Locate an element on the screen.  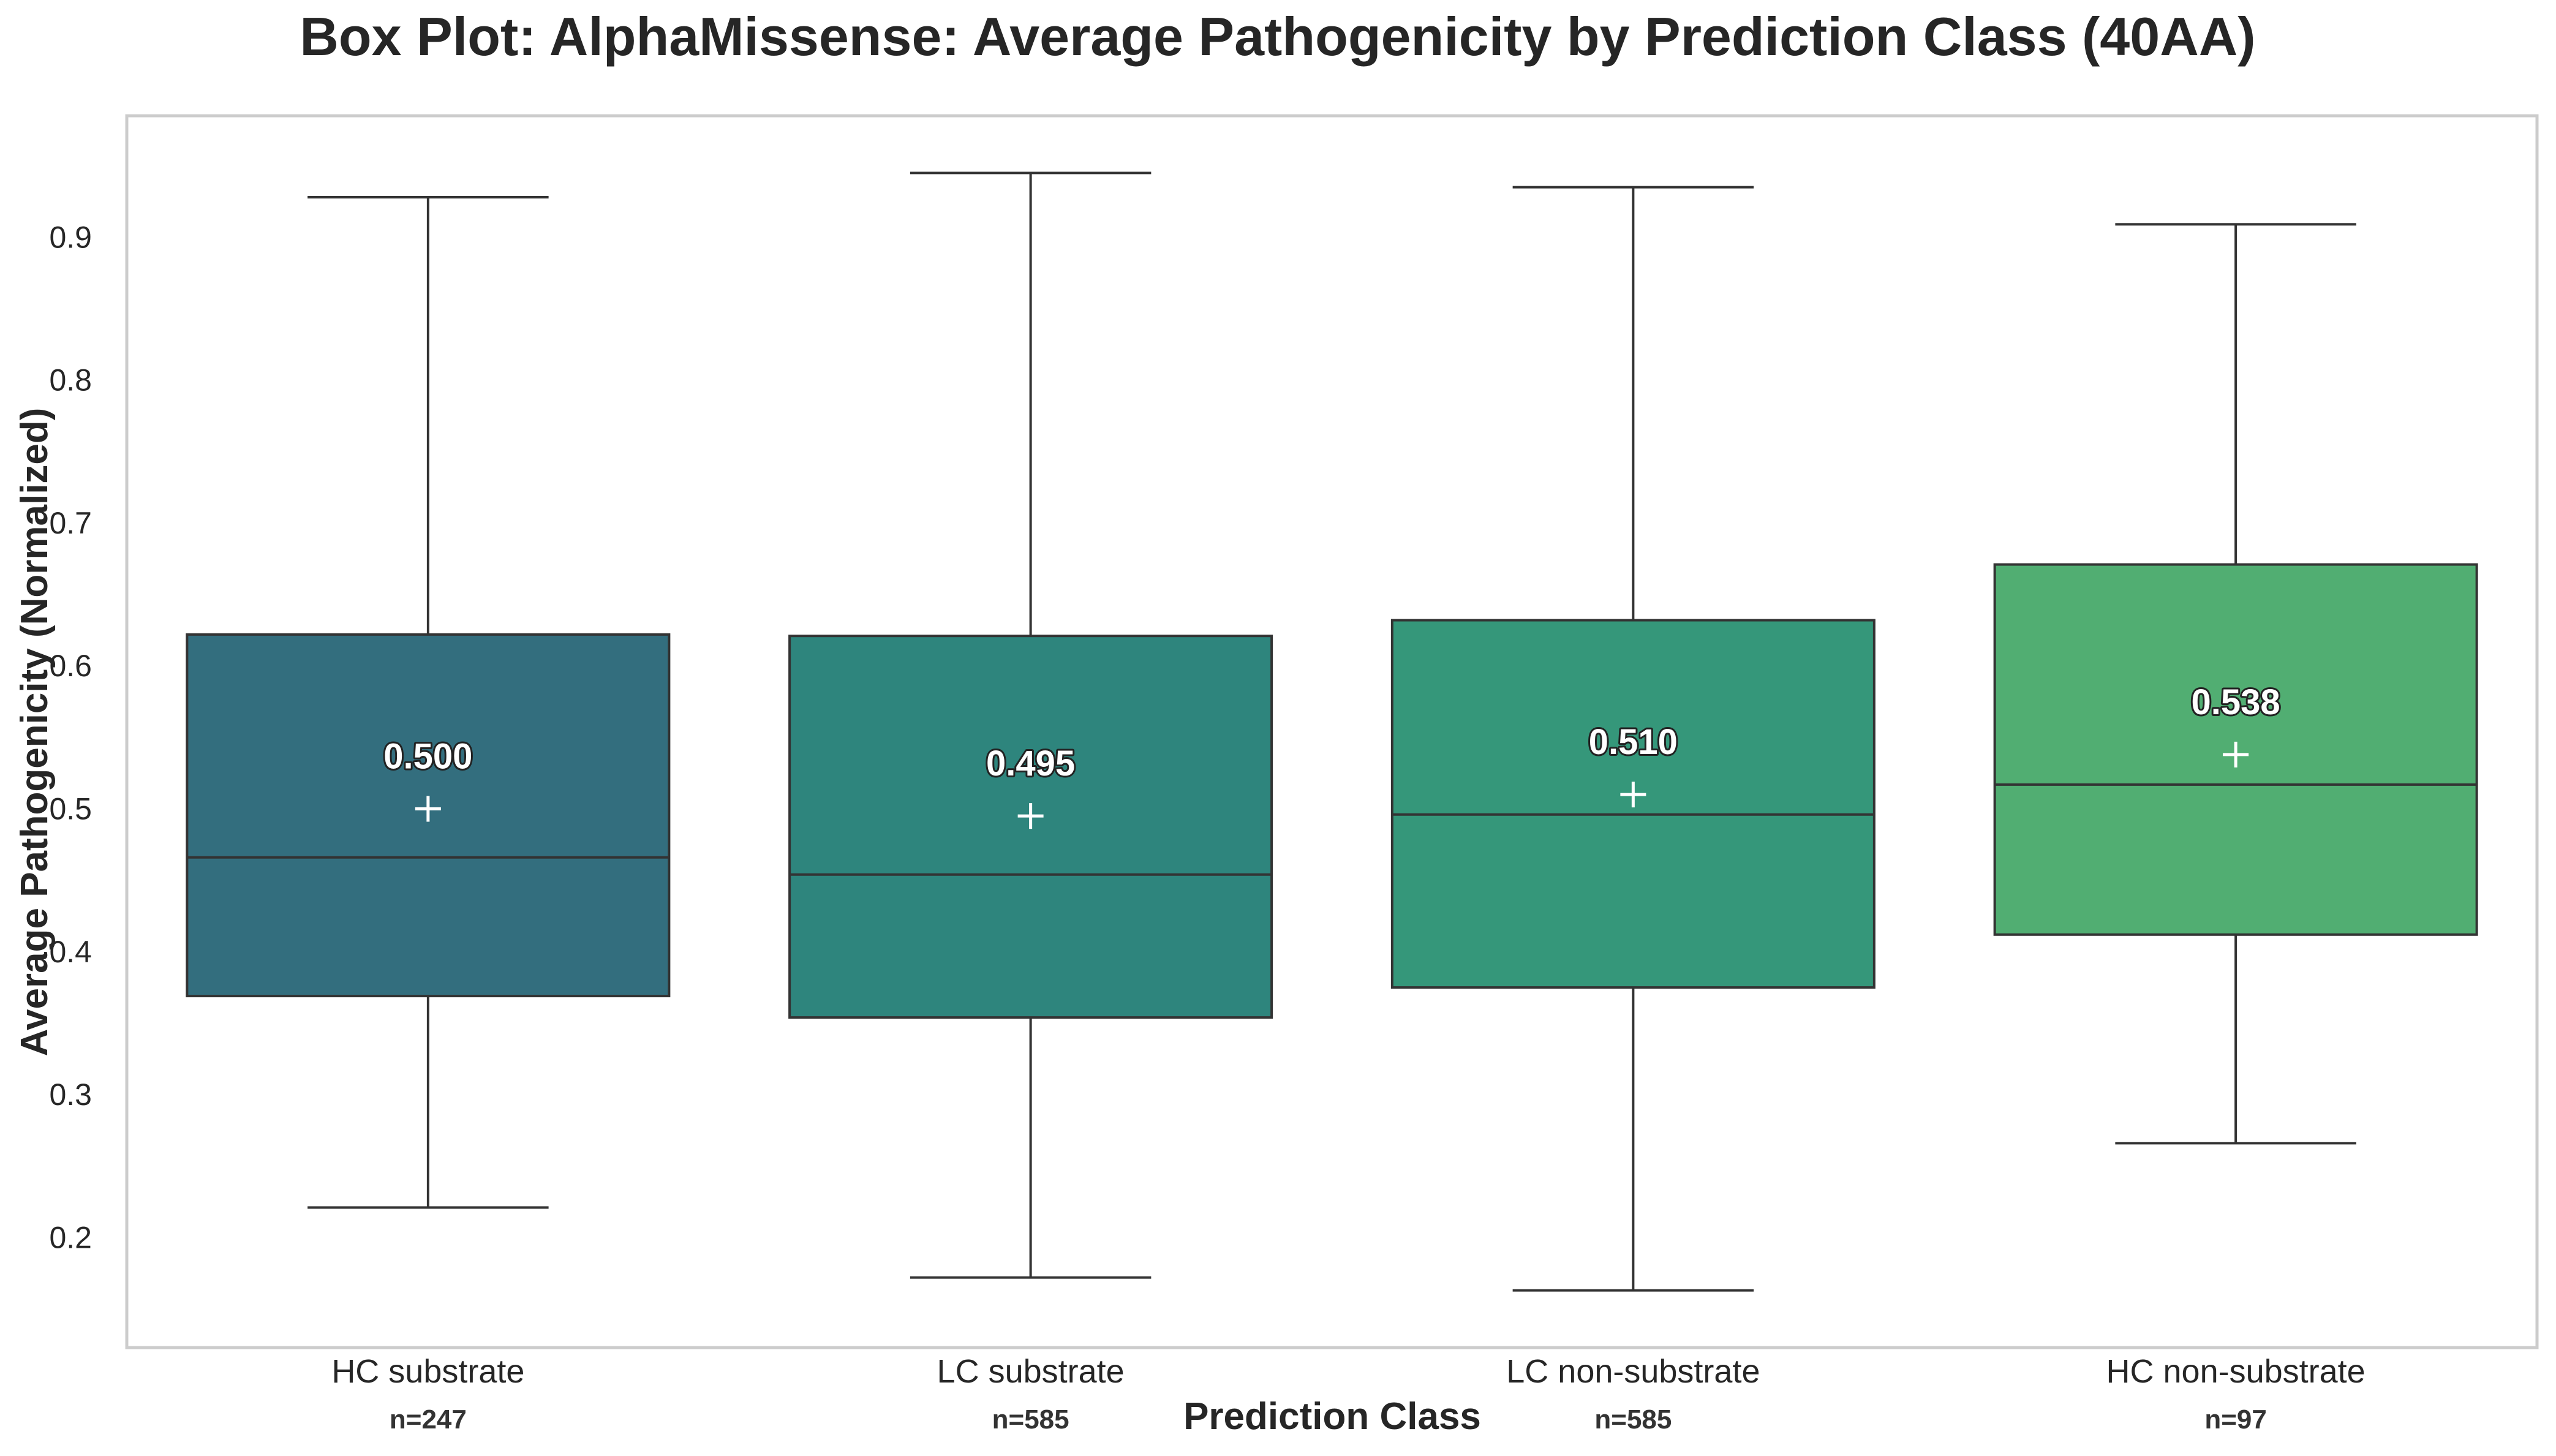
box-group: 0.495 is located at coordinates (1030, 725).